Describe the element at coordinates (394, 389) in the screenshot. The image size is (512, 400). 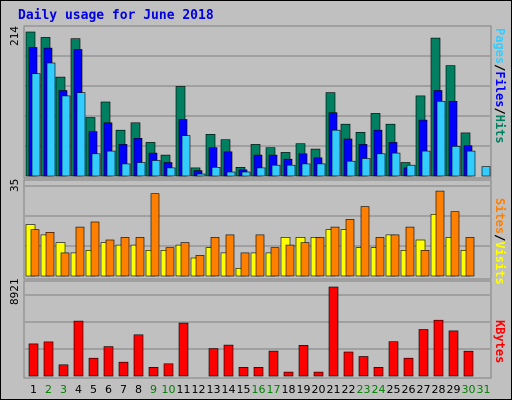
I see `x-tick-label: 25` at that location.